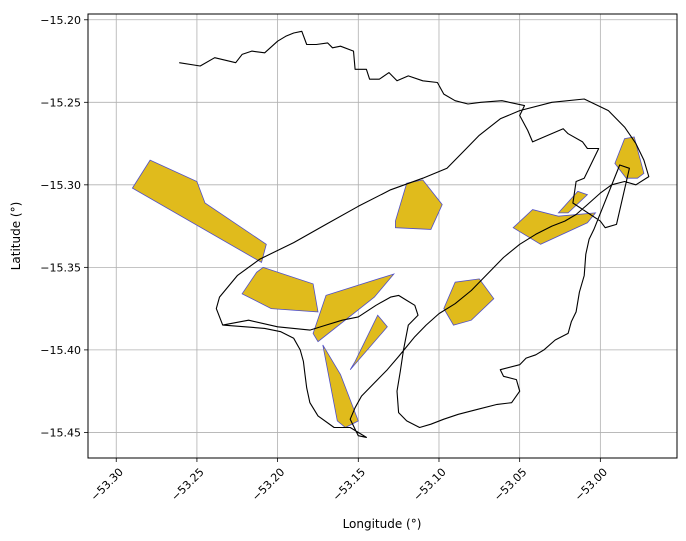 The height and width of the screenshot is (541, 686). I want to click on field-polygon-f8, so click(554, 227).